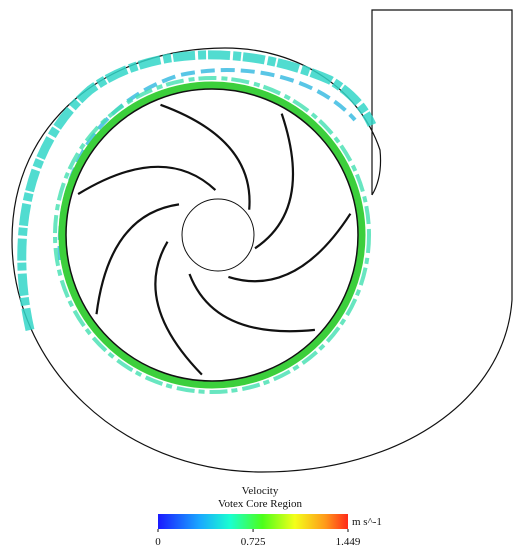 The image size is (521, 550). Describe the element at coordinates (253, 521) in the screenshot. I see `color-bar` at that location.